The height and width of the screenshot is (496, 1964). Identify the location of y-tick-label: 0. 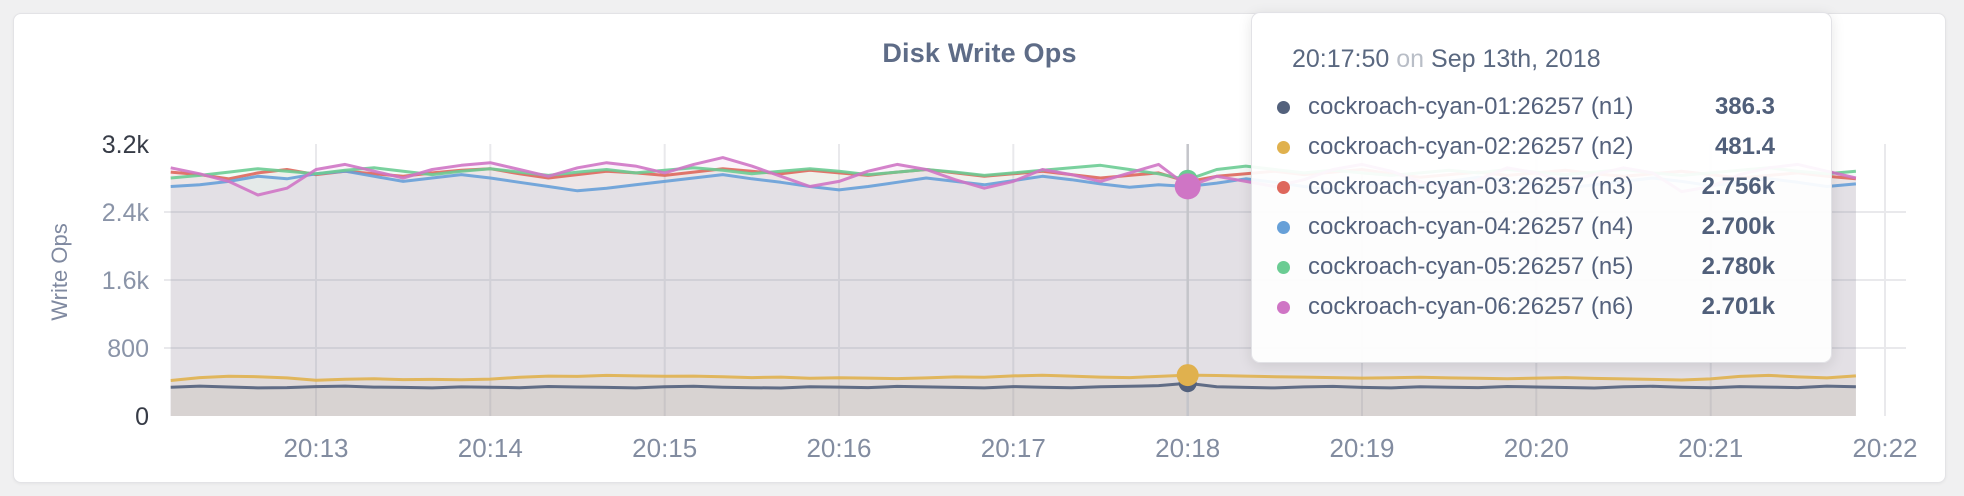
(142, 417).